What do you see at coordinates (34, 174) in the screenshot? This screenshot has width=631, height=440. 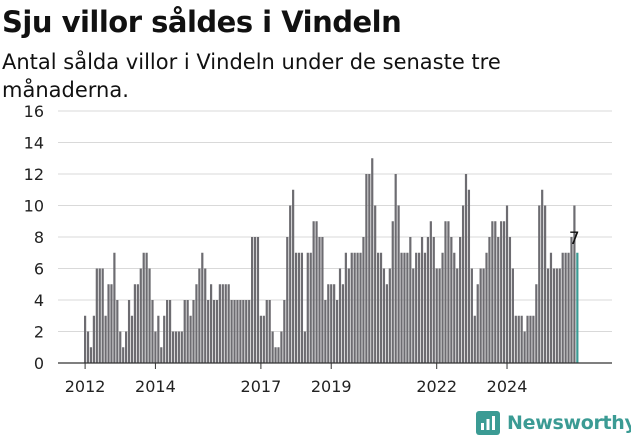 I see `y-tick-label: 12` at bounding box center [34, 174].